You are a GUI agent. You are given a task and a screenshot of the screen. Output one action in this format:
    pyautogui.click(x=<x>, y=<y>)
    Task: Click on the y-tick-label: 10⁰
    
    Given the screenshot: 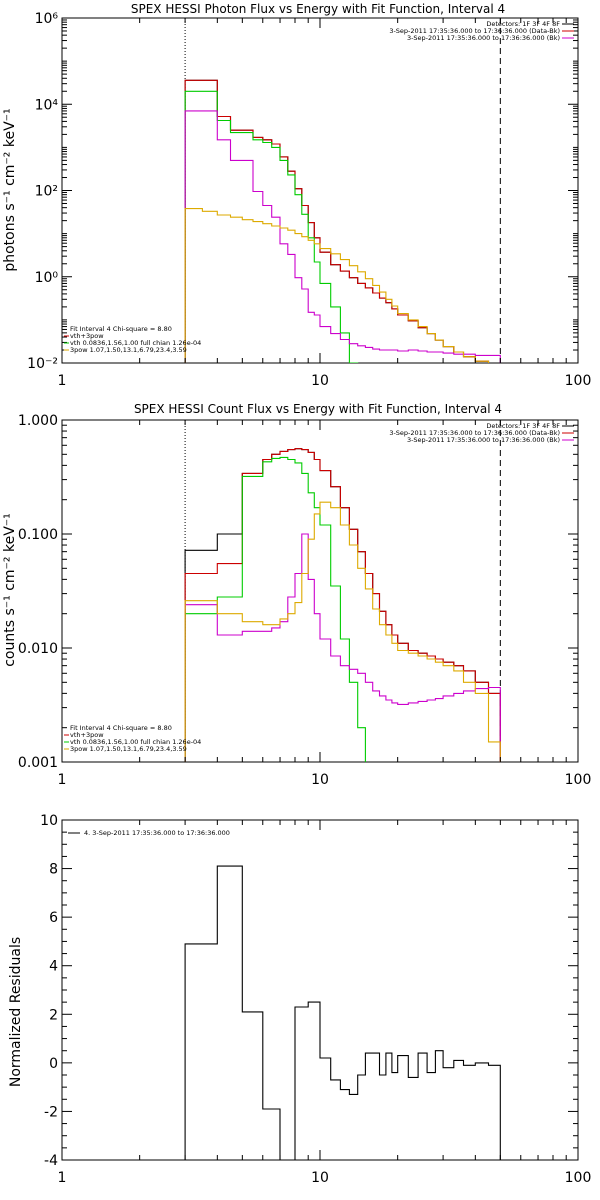 What is the action you would take?
    pyautogui.click(x=47, y=278)
    